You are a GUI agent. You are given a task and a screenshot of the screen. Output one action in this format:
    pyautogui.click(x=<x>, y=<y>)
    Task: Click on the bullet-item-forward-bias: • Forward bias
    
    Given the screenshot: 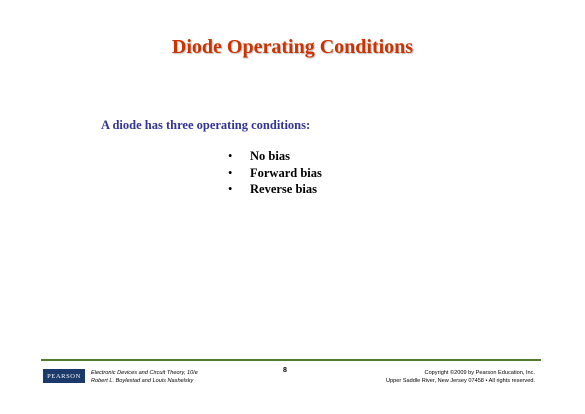 What is the action you would take?
    pyautogui.click(x=275, y=173)
    